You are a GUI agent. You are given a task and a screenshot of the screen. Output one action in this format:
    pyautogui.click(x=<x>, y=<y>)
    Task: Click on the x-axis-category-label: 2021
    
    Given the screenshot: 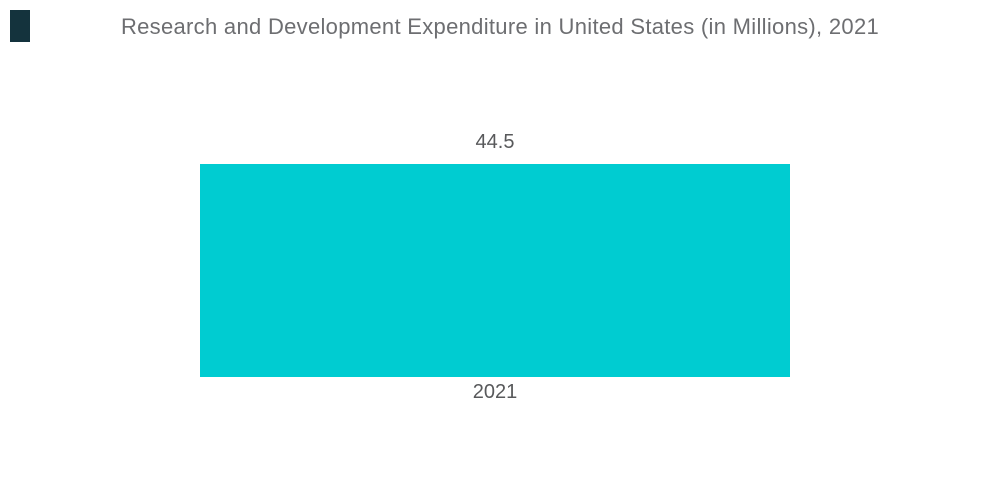 What is the action you would take?
    pyautogui.click(x=495, y=392)
    